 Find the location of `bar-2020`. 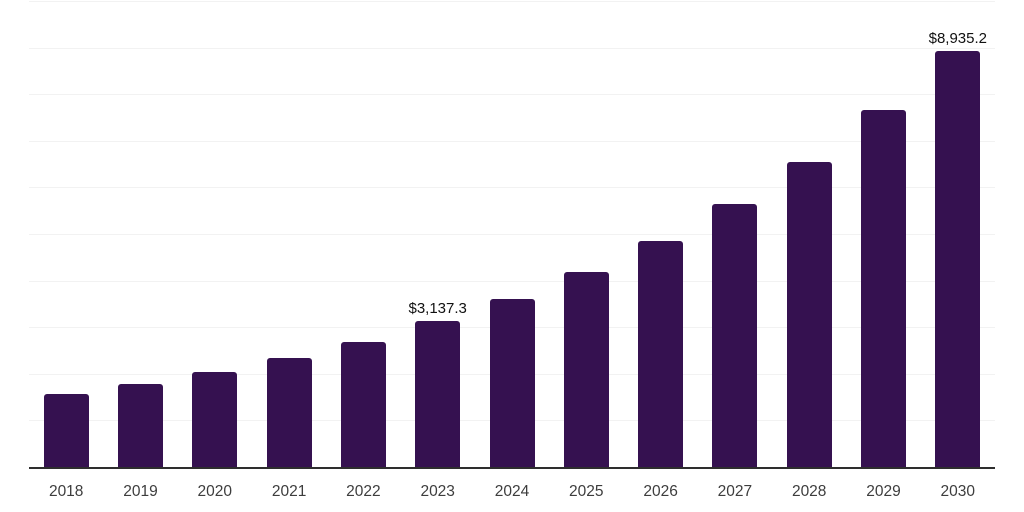

bar-2020 is located at coordinates (215, 419).